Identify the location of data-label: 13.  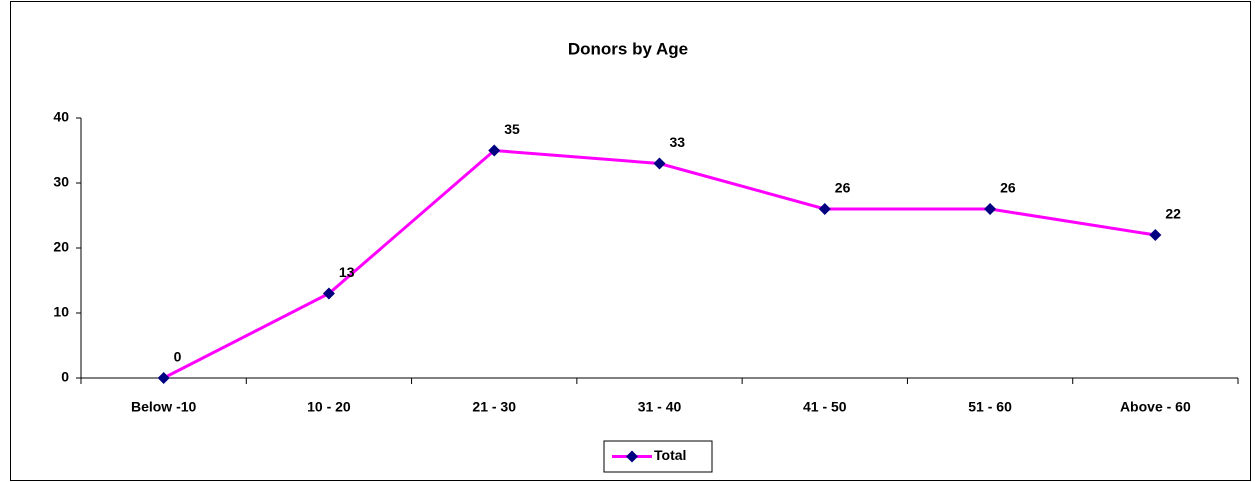
(347, 272).